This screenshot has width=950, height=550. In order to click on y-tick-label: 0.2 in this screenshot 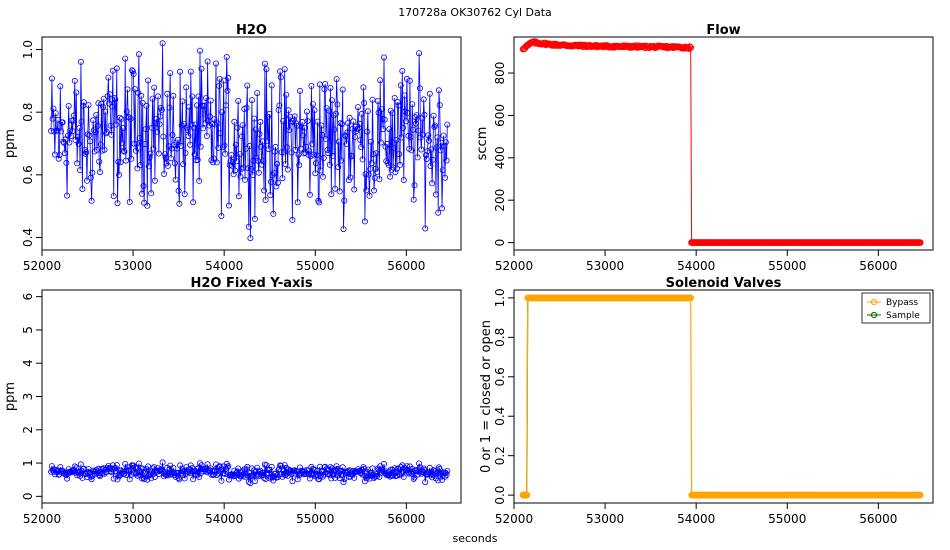, I will do `click(500, 455)`.